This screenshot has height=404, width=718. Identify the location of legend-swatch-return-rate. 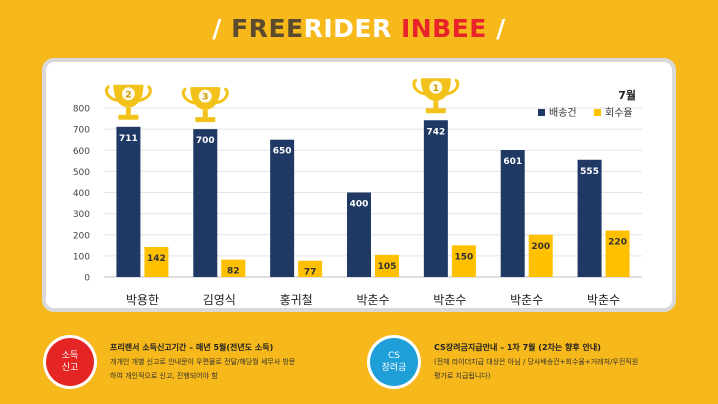
(597, 112).